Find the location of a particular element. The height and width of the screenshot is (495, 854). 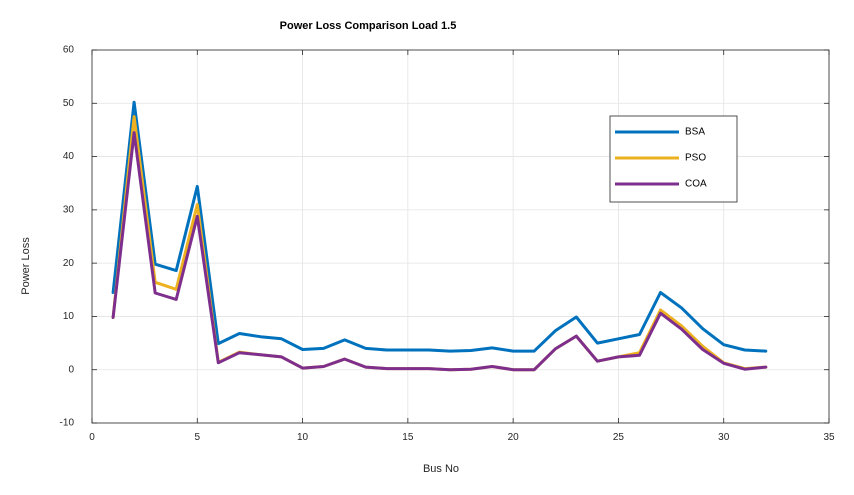

x-tick-label: 15 is located at coordinates (408, 437).